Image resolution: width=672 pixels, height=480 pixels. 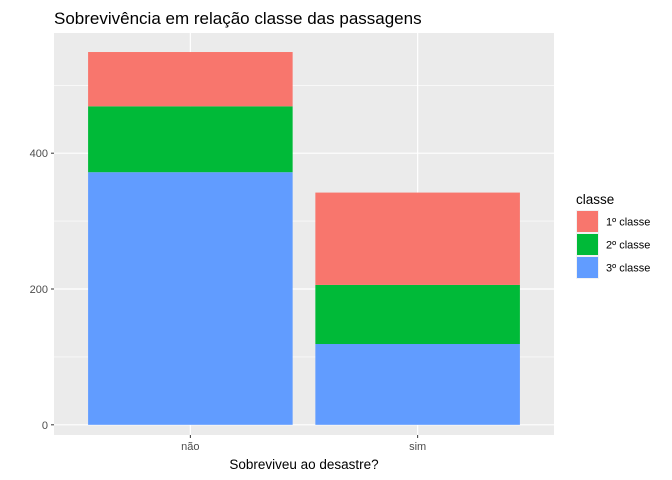 What do you see at coordinates (303, 444) in the screenshot?
I see `x-axis: não sim` at bounding box center [303, 444].